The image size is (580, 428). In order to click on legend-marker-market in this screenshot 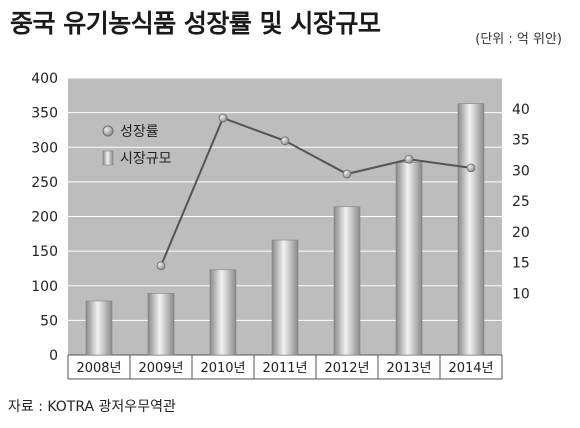, I will do `click(108, 158)`.